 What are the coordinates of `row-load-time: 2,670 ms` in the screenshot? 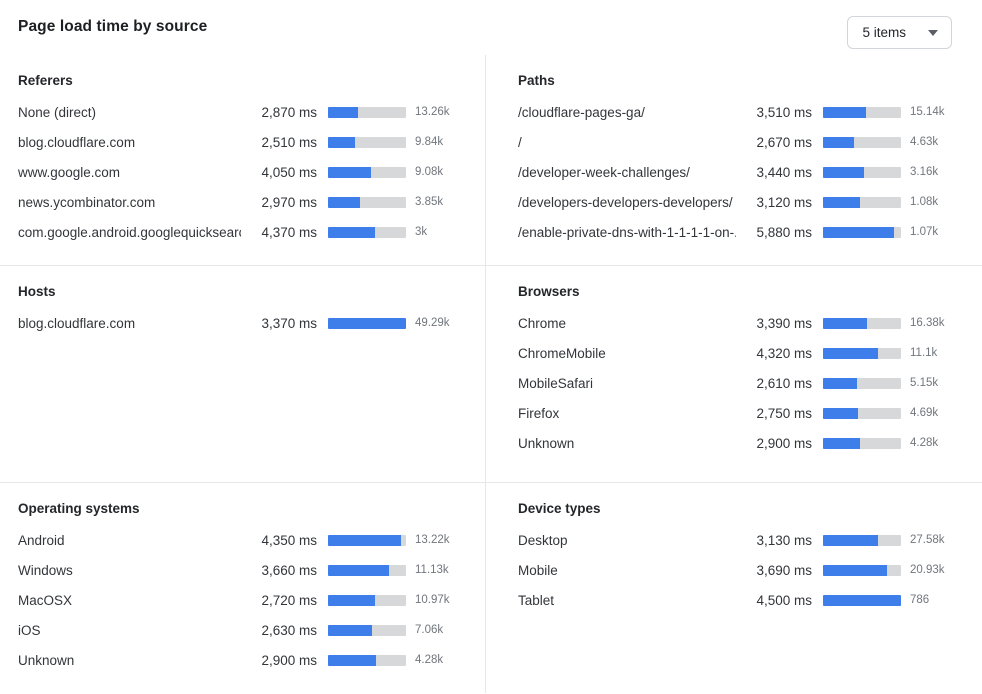 It's located at (784, 142).